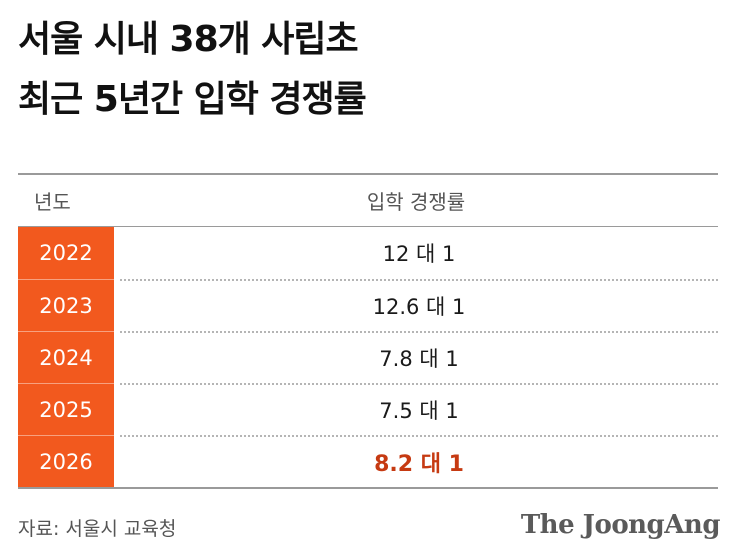  I want to click on rate-cell-highlight: 8.2 대 1, so click(419, 461).